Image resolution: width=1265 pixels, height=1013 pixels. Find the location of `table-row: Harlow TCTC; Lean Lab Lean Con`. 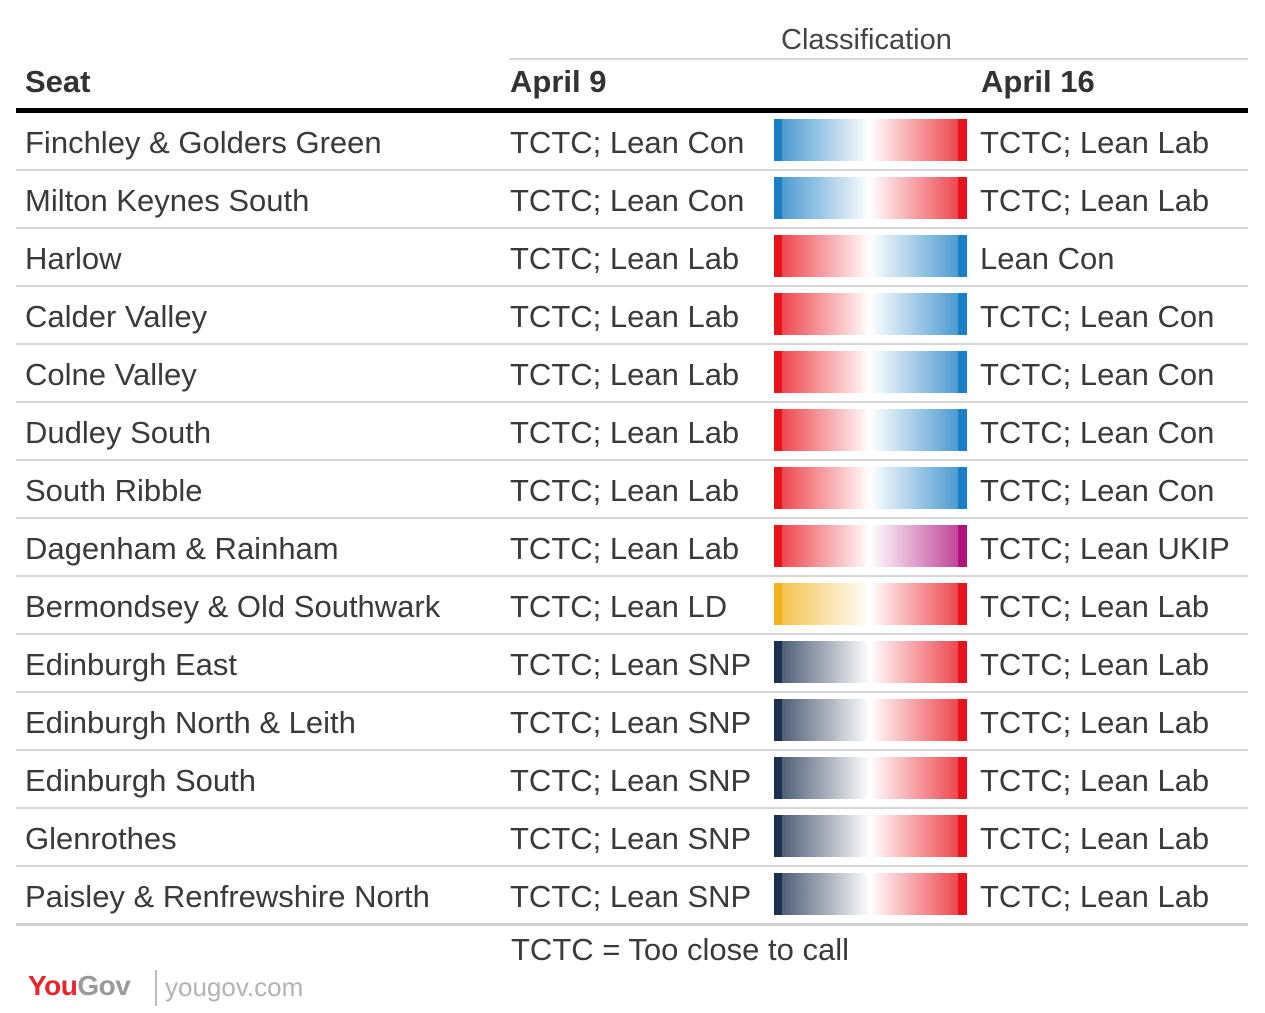

table-row: Harlow TCTC; Lean Lab Lean Con is located at coordinates (632, 258).